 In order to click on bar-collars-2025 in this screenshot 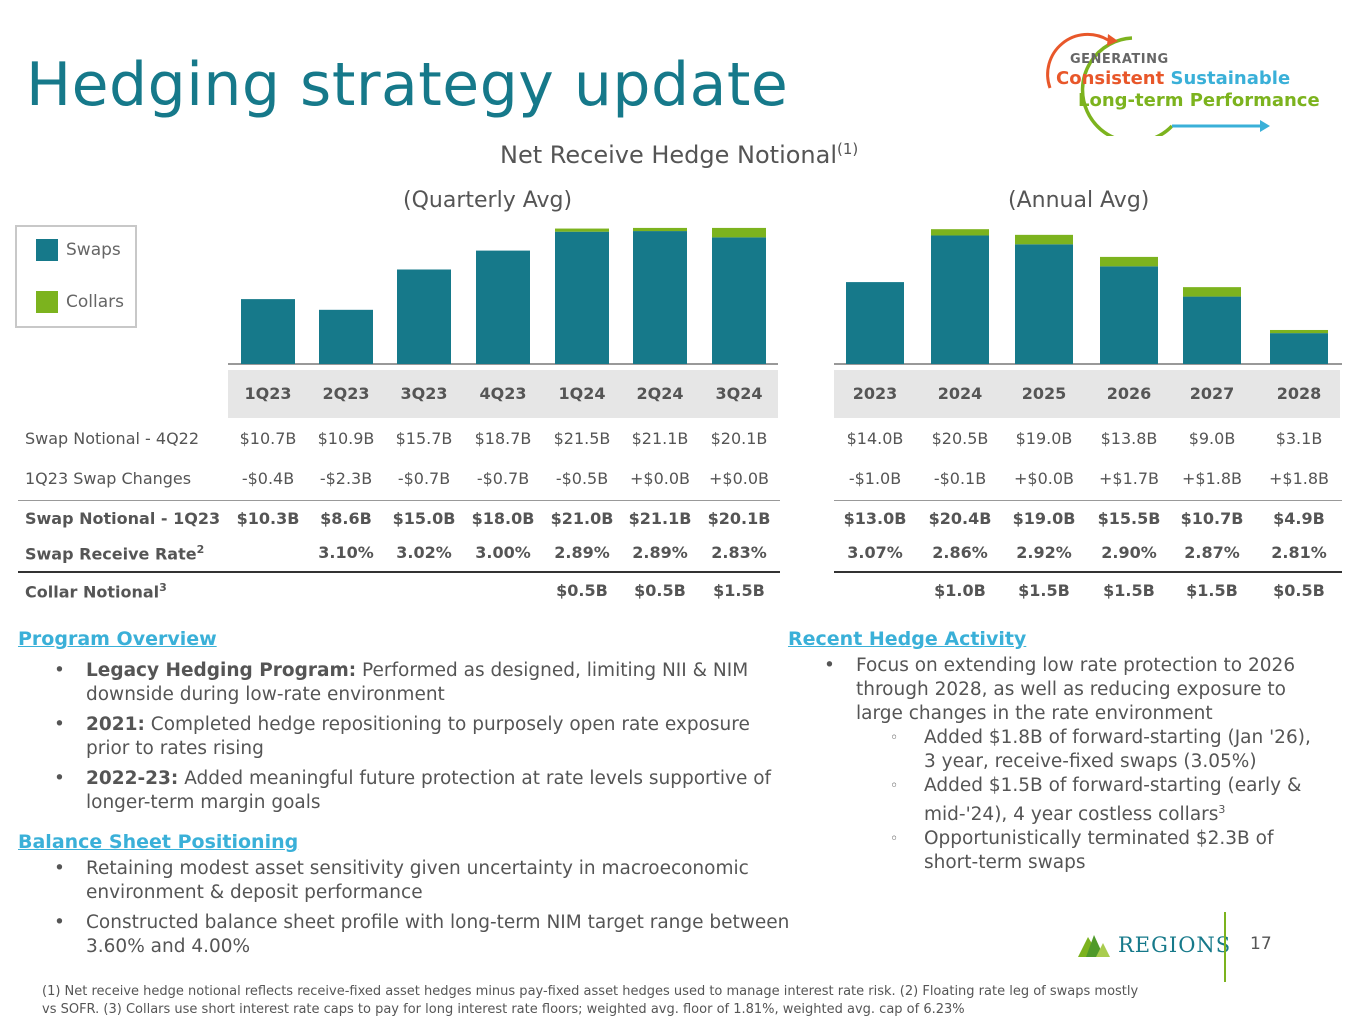, I will do `click(1044, 239)`.